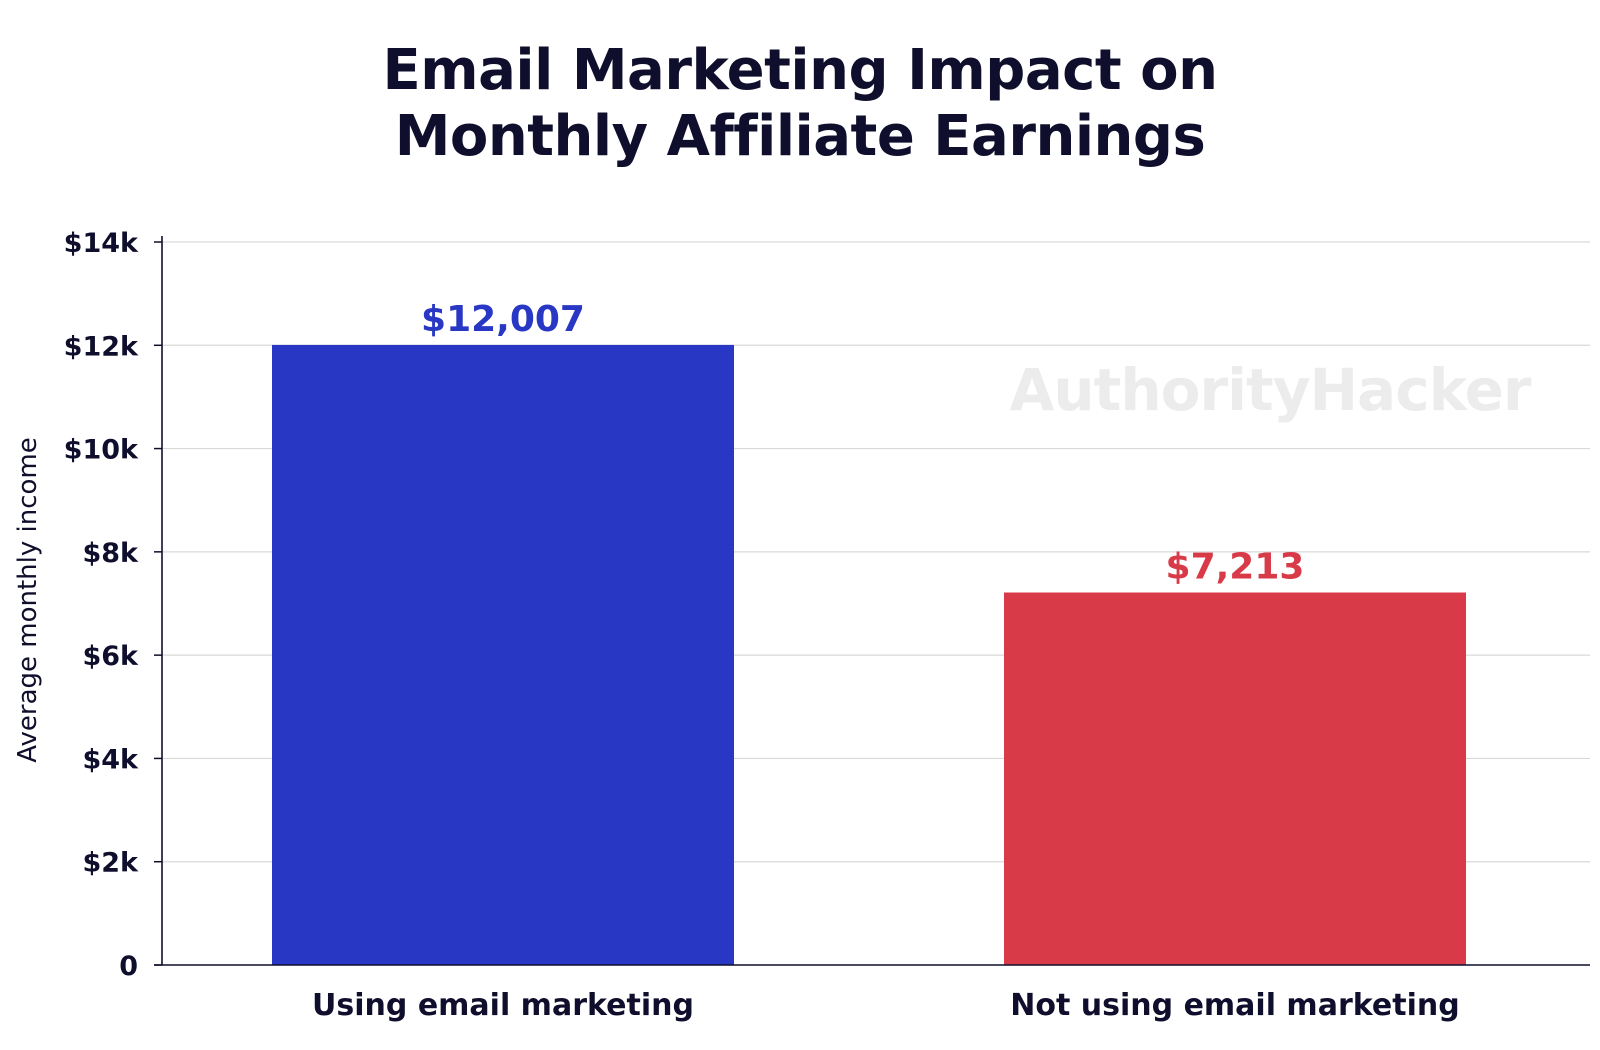  What do you see at coordinates (503, 1005) in the screenshot?
I see `x-category-label: Using email marketing` at bounding box center [503, 1005].